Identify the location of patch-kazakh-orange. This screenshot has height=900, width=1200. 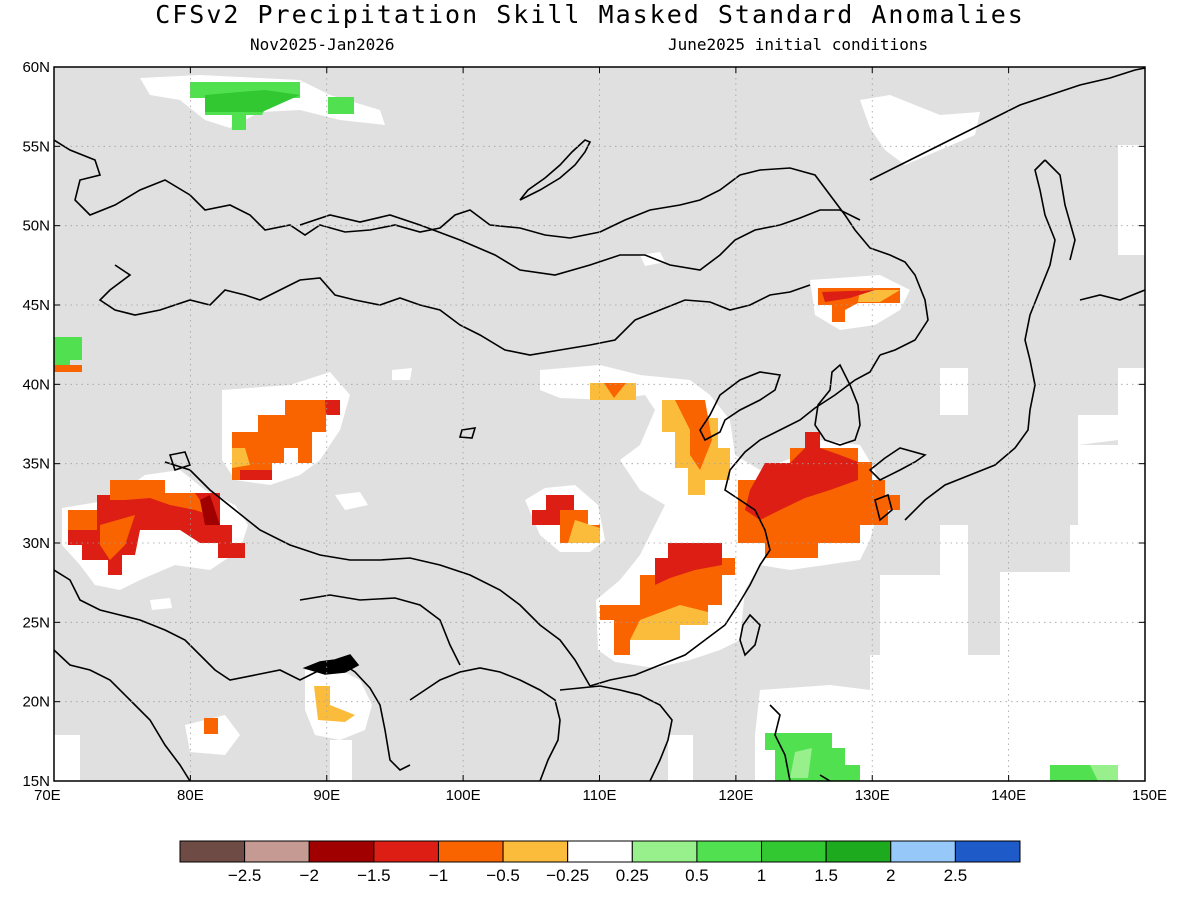
(68, 368).